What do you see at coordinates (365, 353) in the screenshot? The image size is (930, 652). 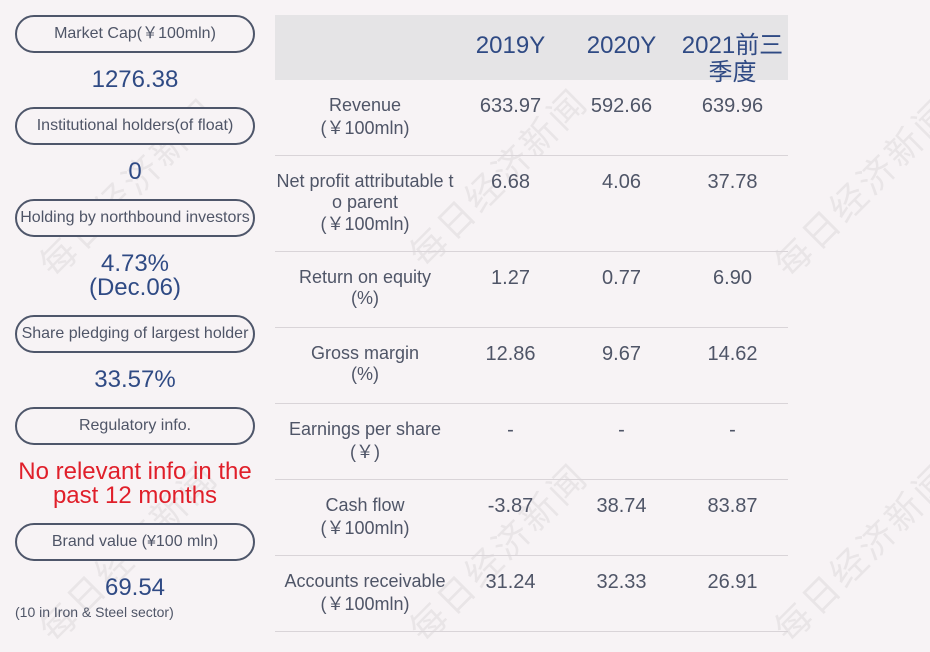 I see `row-label: Gross margin` at bounding box center [365, 353].